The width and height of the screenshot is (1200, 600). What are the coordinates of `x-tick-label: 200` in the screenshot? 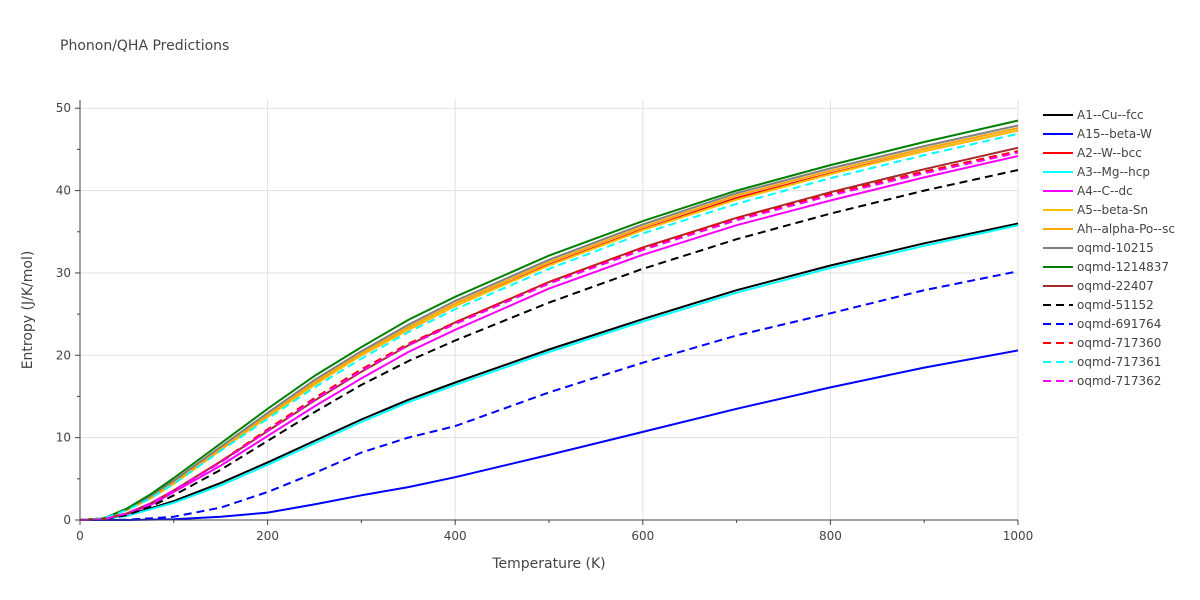 It's located at (267, 536).